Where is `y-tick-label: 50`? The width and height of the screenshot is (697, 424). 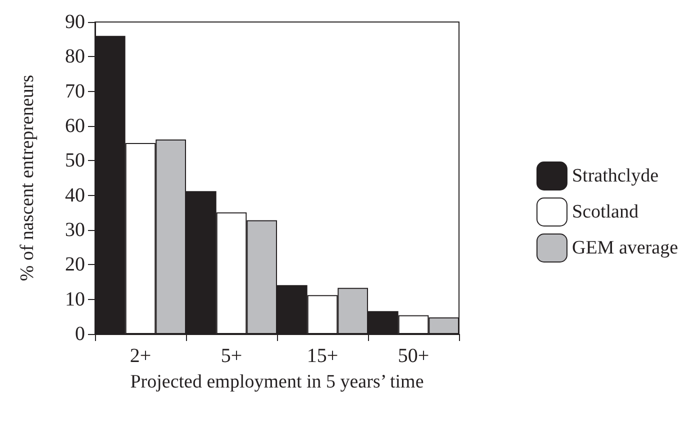
y-tick-label: 50 is located at coordinates (75, 161).